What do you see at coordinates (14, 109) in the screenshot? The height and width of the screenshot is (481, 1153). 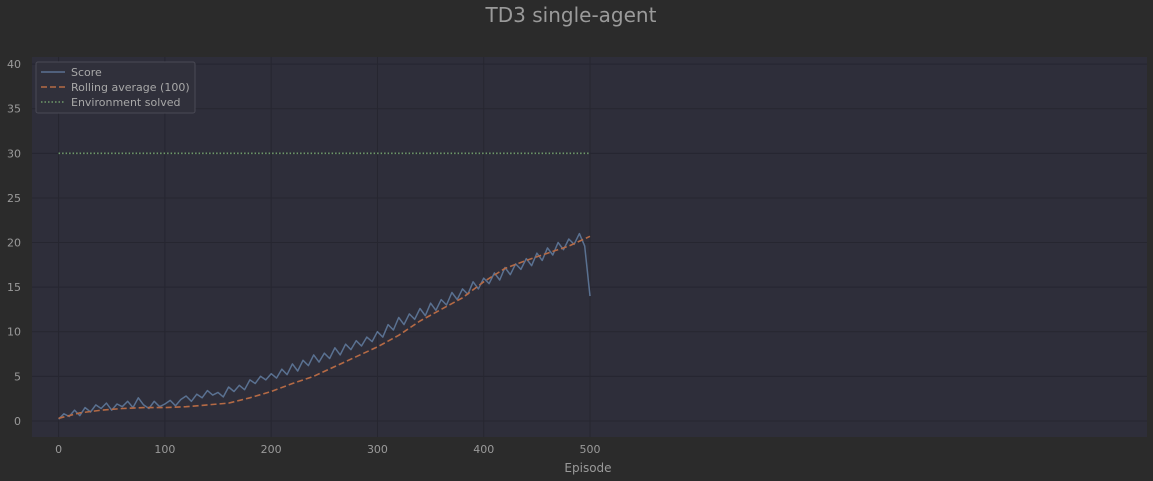 I see `y-tick-label: 35` at bounding box center [14, 109].